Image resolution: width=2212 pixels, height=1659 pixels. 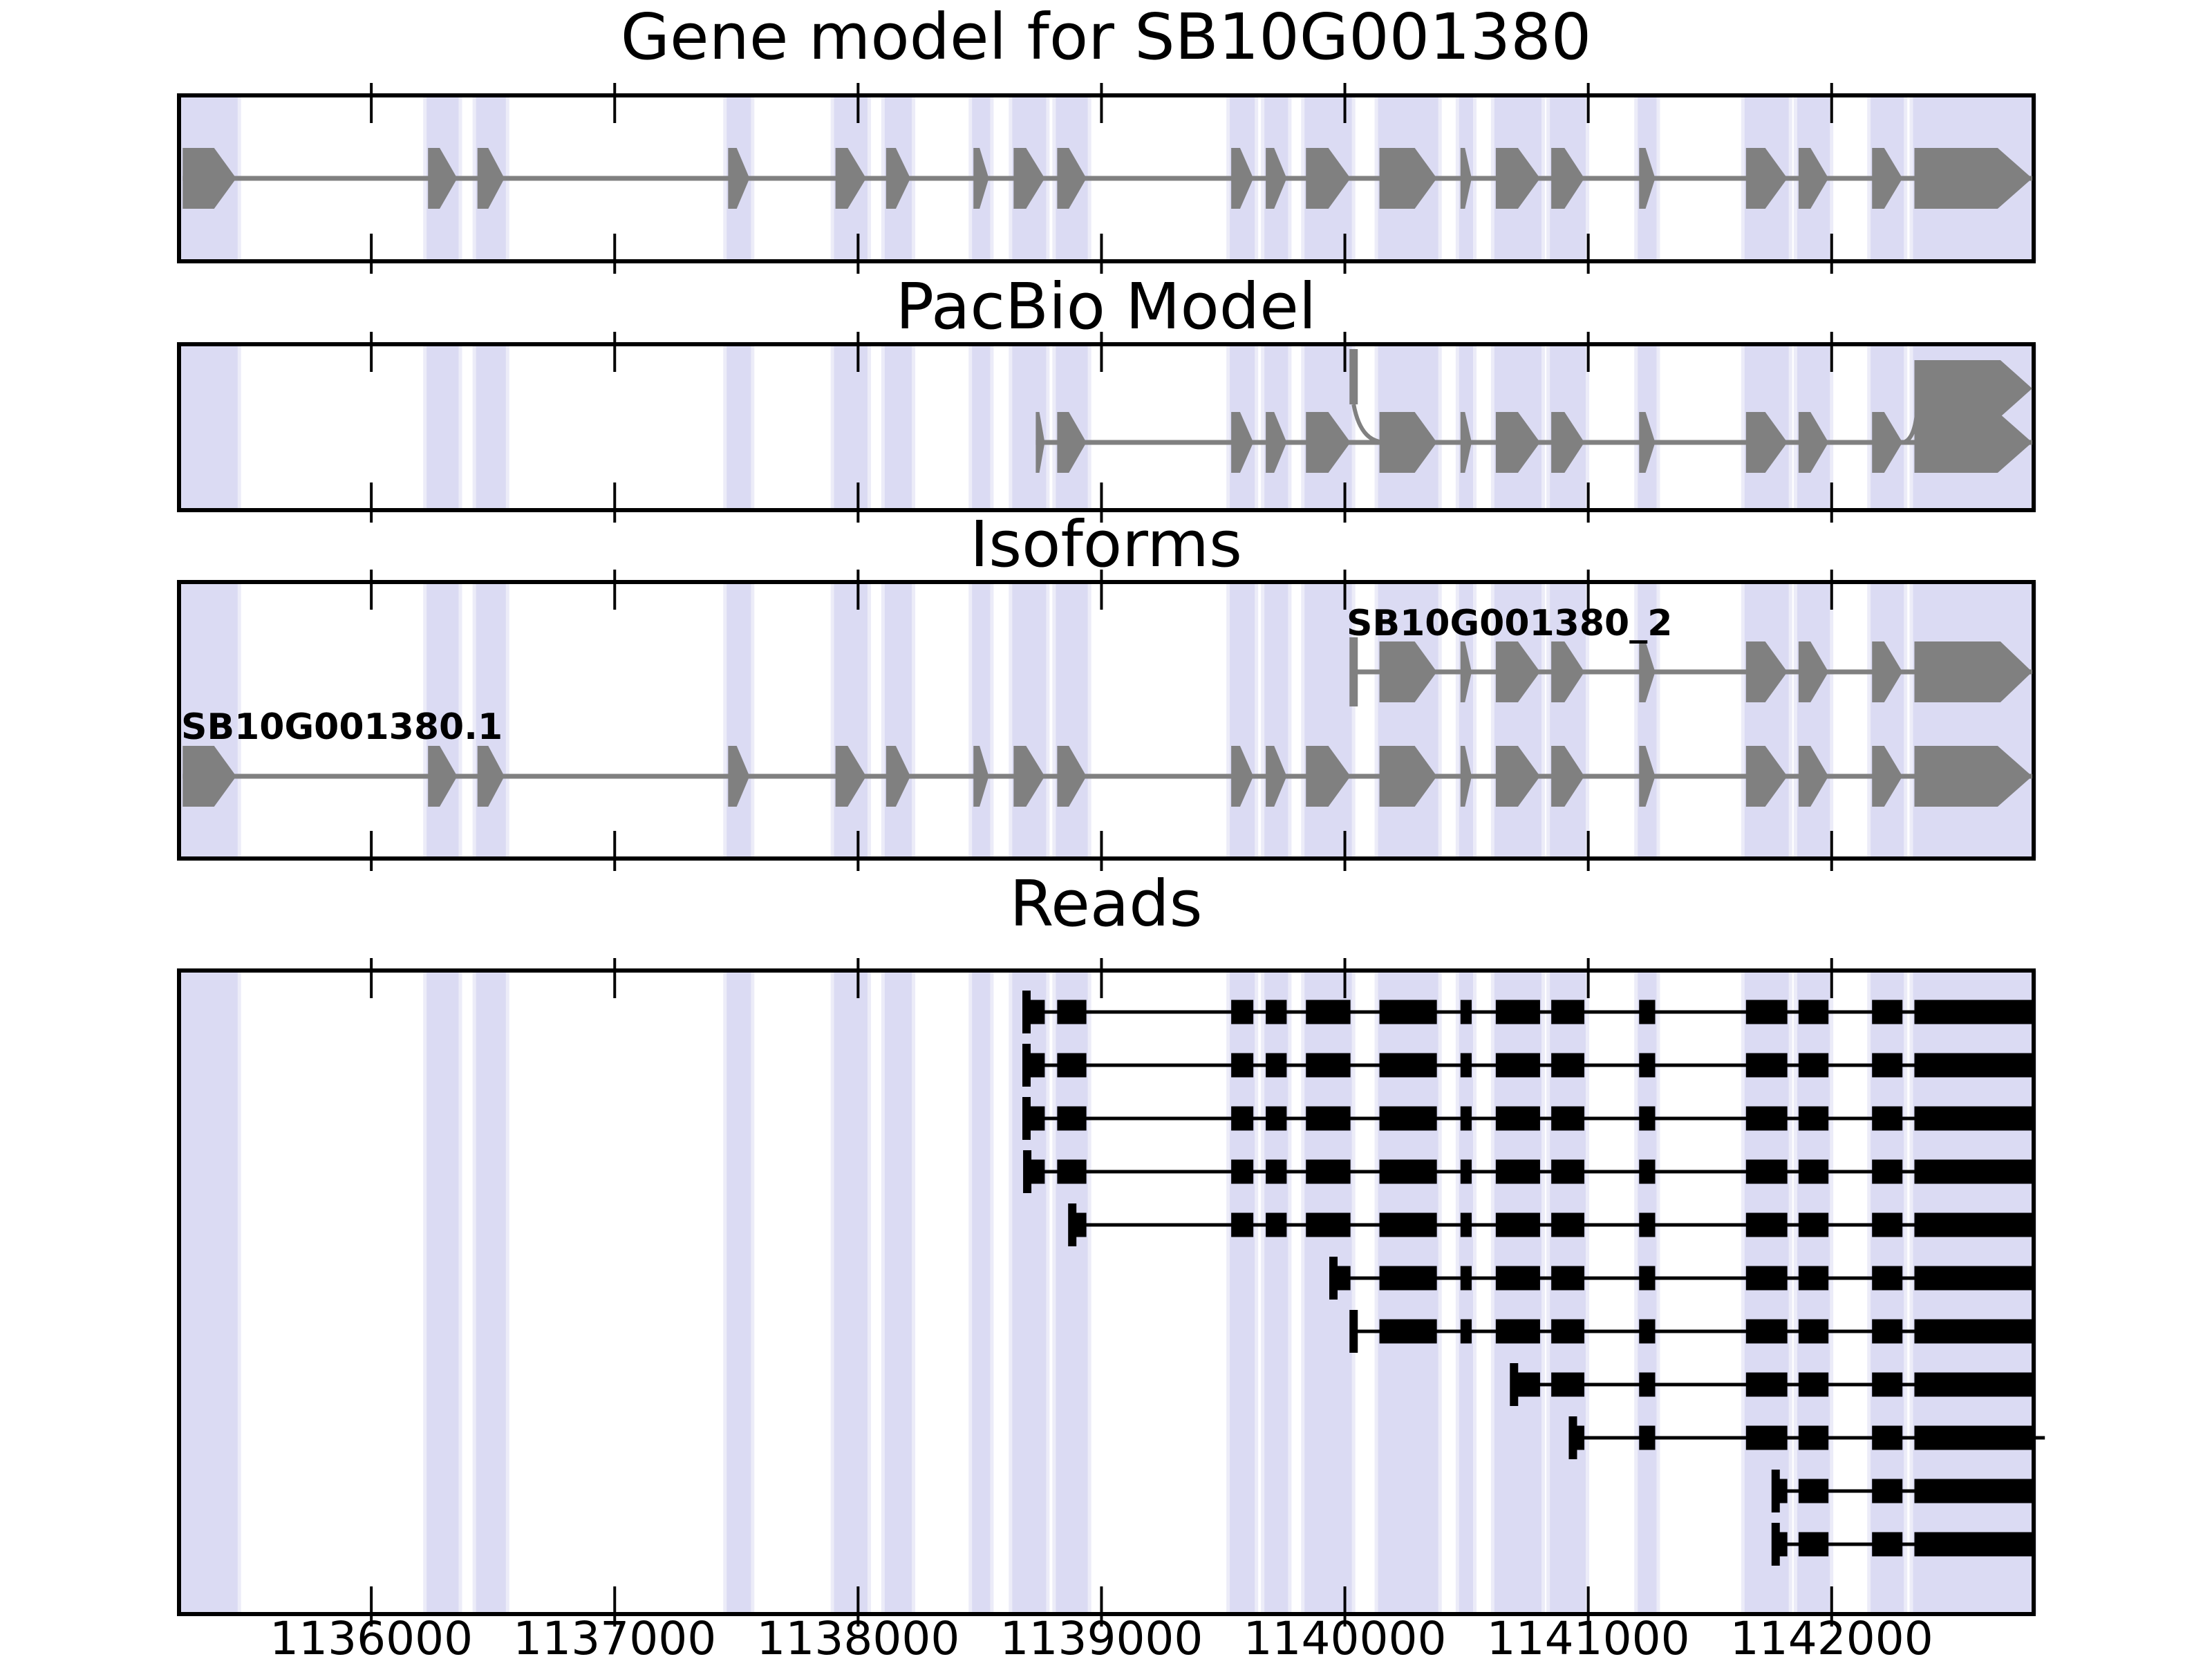 I want to click on x-axis-tick-label: 1138000, so click(x=858, y=1635).